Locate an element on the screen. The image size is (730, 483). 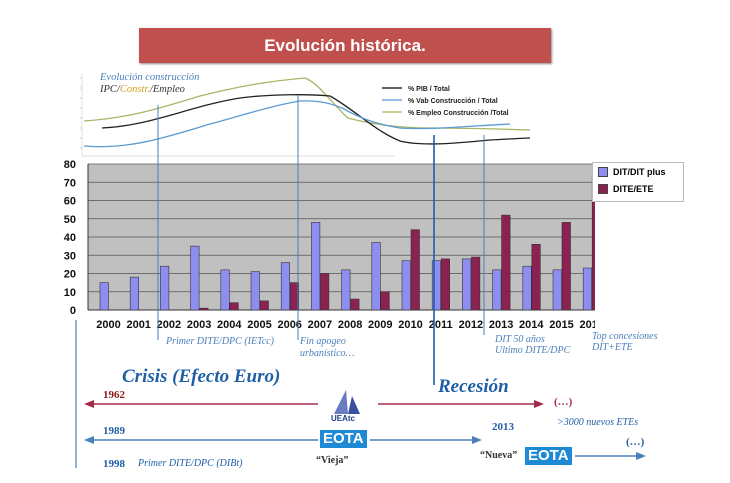
y-tick-label: 80 is located at coordinates (70, 165).